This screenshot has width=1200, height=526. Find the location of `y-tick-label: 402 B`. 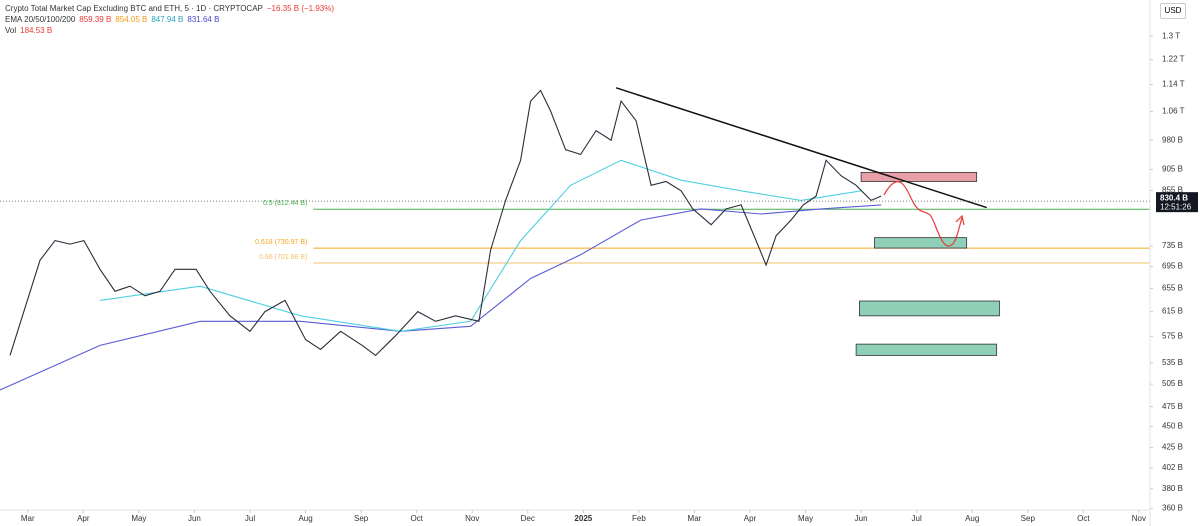

y-tick-label: 402 B is located at coordinates (1172, 467).